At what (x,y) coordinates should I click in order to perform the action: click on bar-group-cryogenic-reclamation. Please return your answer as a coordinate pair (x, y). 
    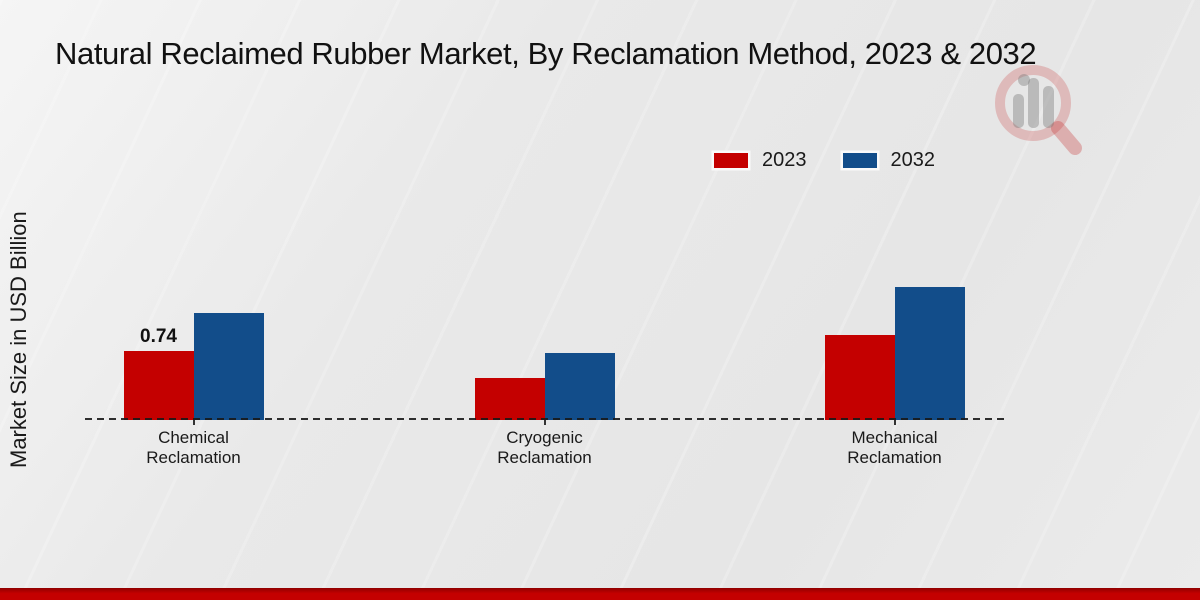
    Looking at the image, I should click on (544, 386).